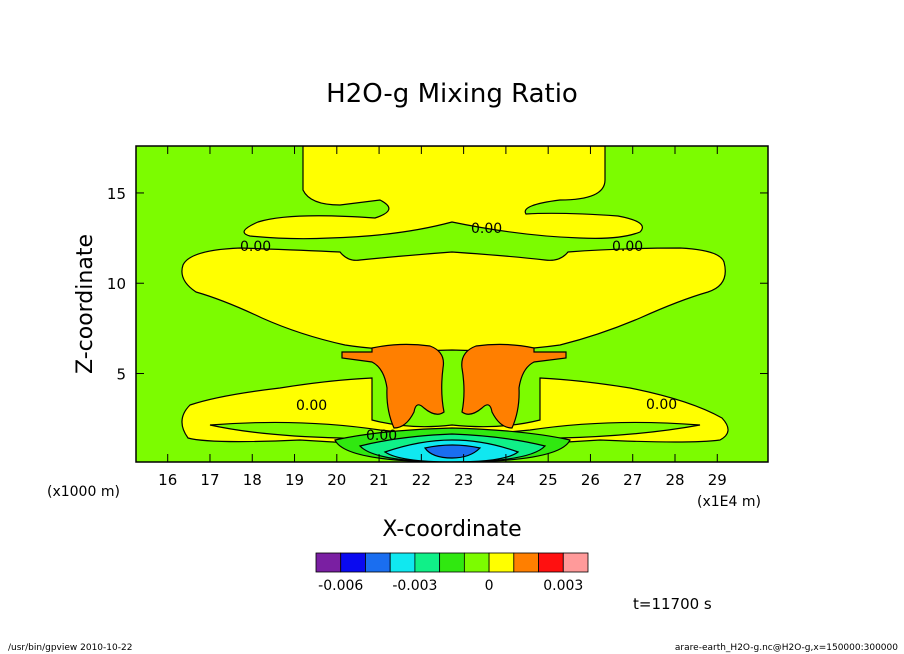  I want to click on colorbar-tick-label: 0, so click(489, 586).